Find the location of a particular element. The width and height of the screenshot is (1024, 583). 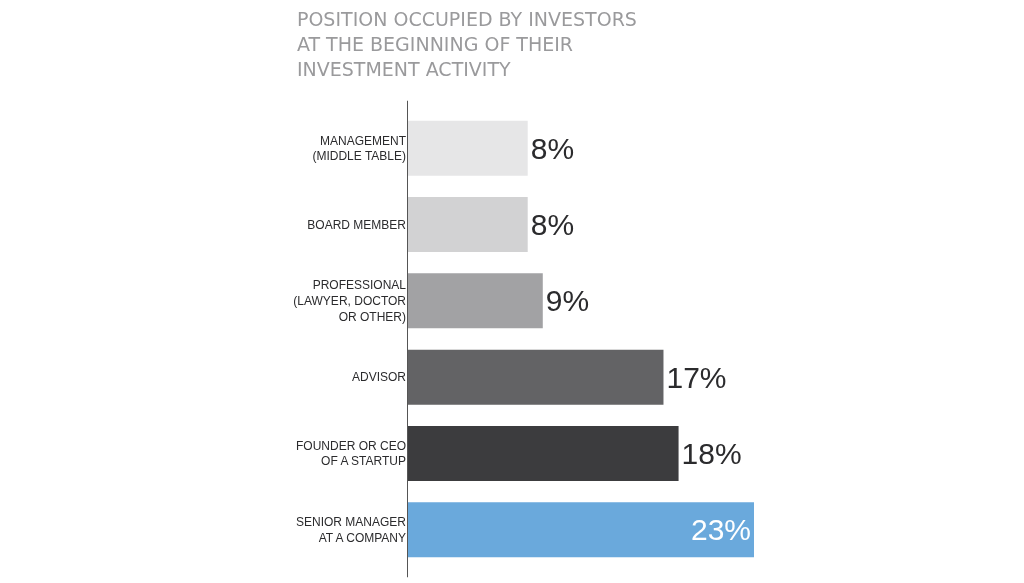

y-tick-label: ADVISOR is located at coordinates (379, 377).